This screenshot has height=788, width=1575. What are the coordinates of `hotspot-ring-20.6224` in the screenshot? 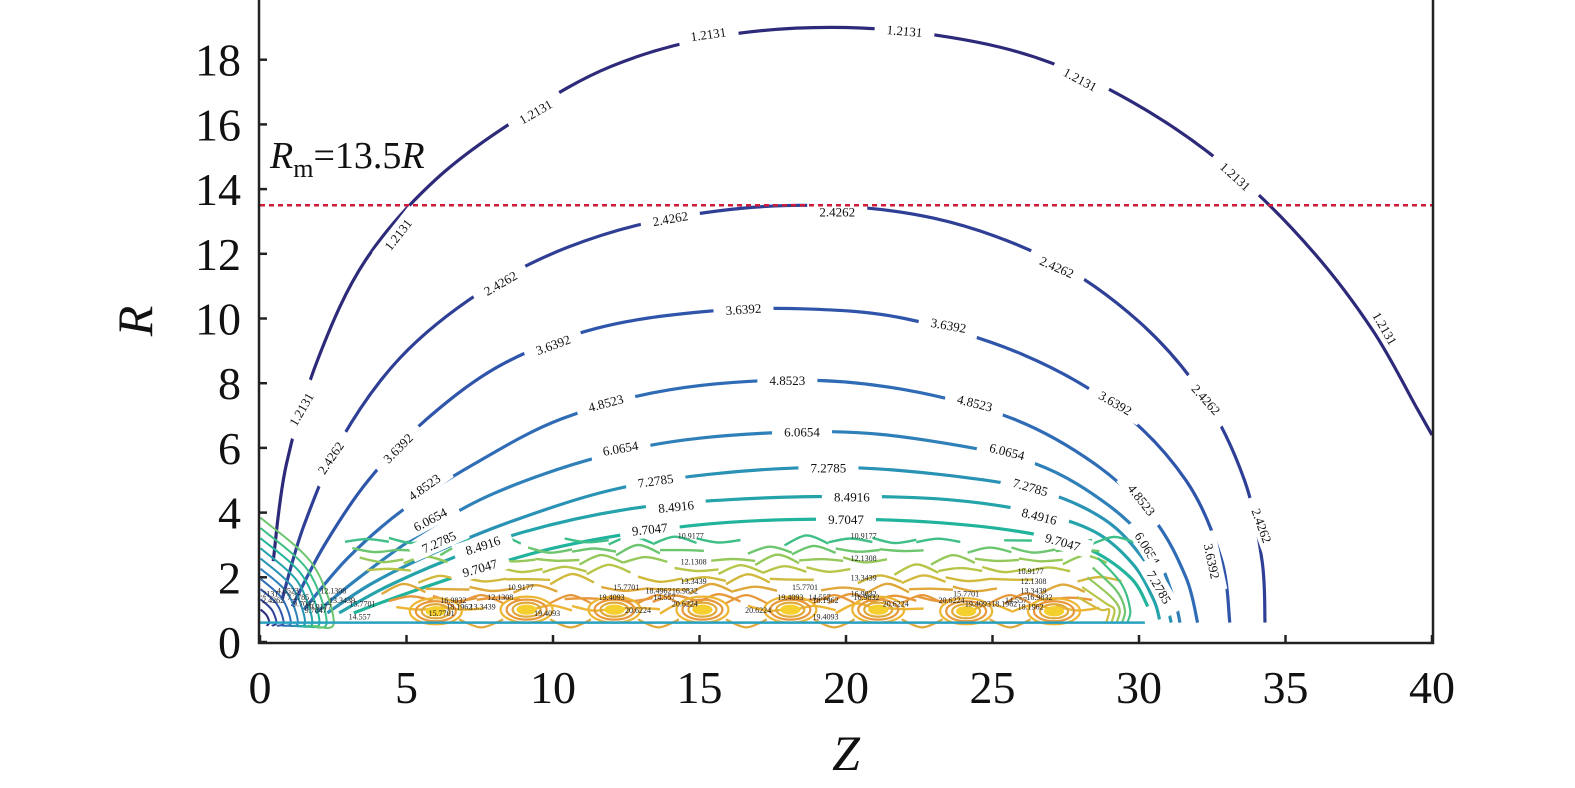 It's located at (435, 611).